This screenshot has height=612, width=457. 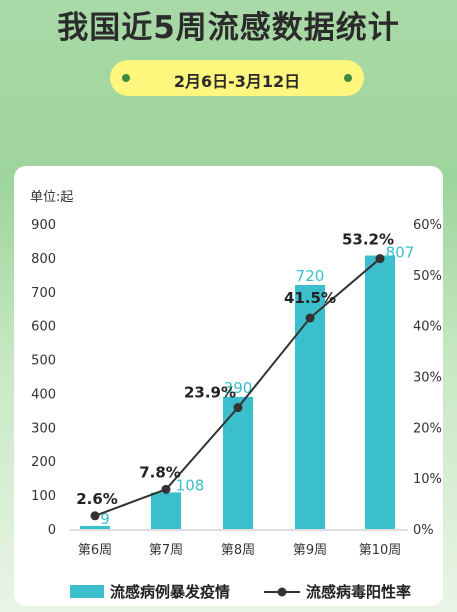 I want to click on bar-第6周, so click(x=95, y=527).